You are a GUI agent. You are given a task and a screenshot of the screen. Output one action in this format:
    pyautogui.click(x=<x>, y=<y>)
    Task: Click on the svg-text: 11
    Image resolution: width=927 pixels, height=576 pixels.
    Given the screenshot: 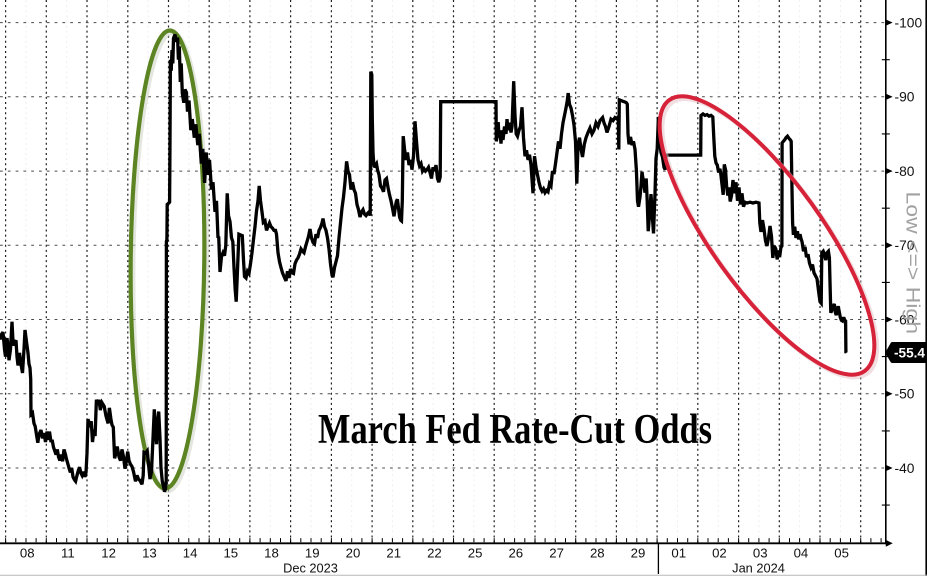 What is the action you would take?
    pyautogui.click(x=68, y=553)
    